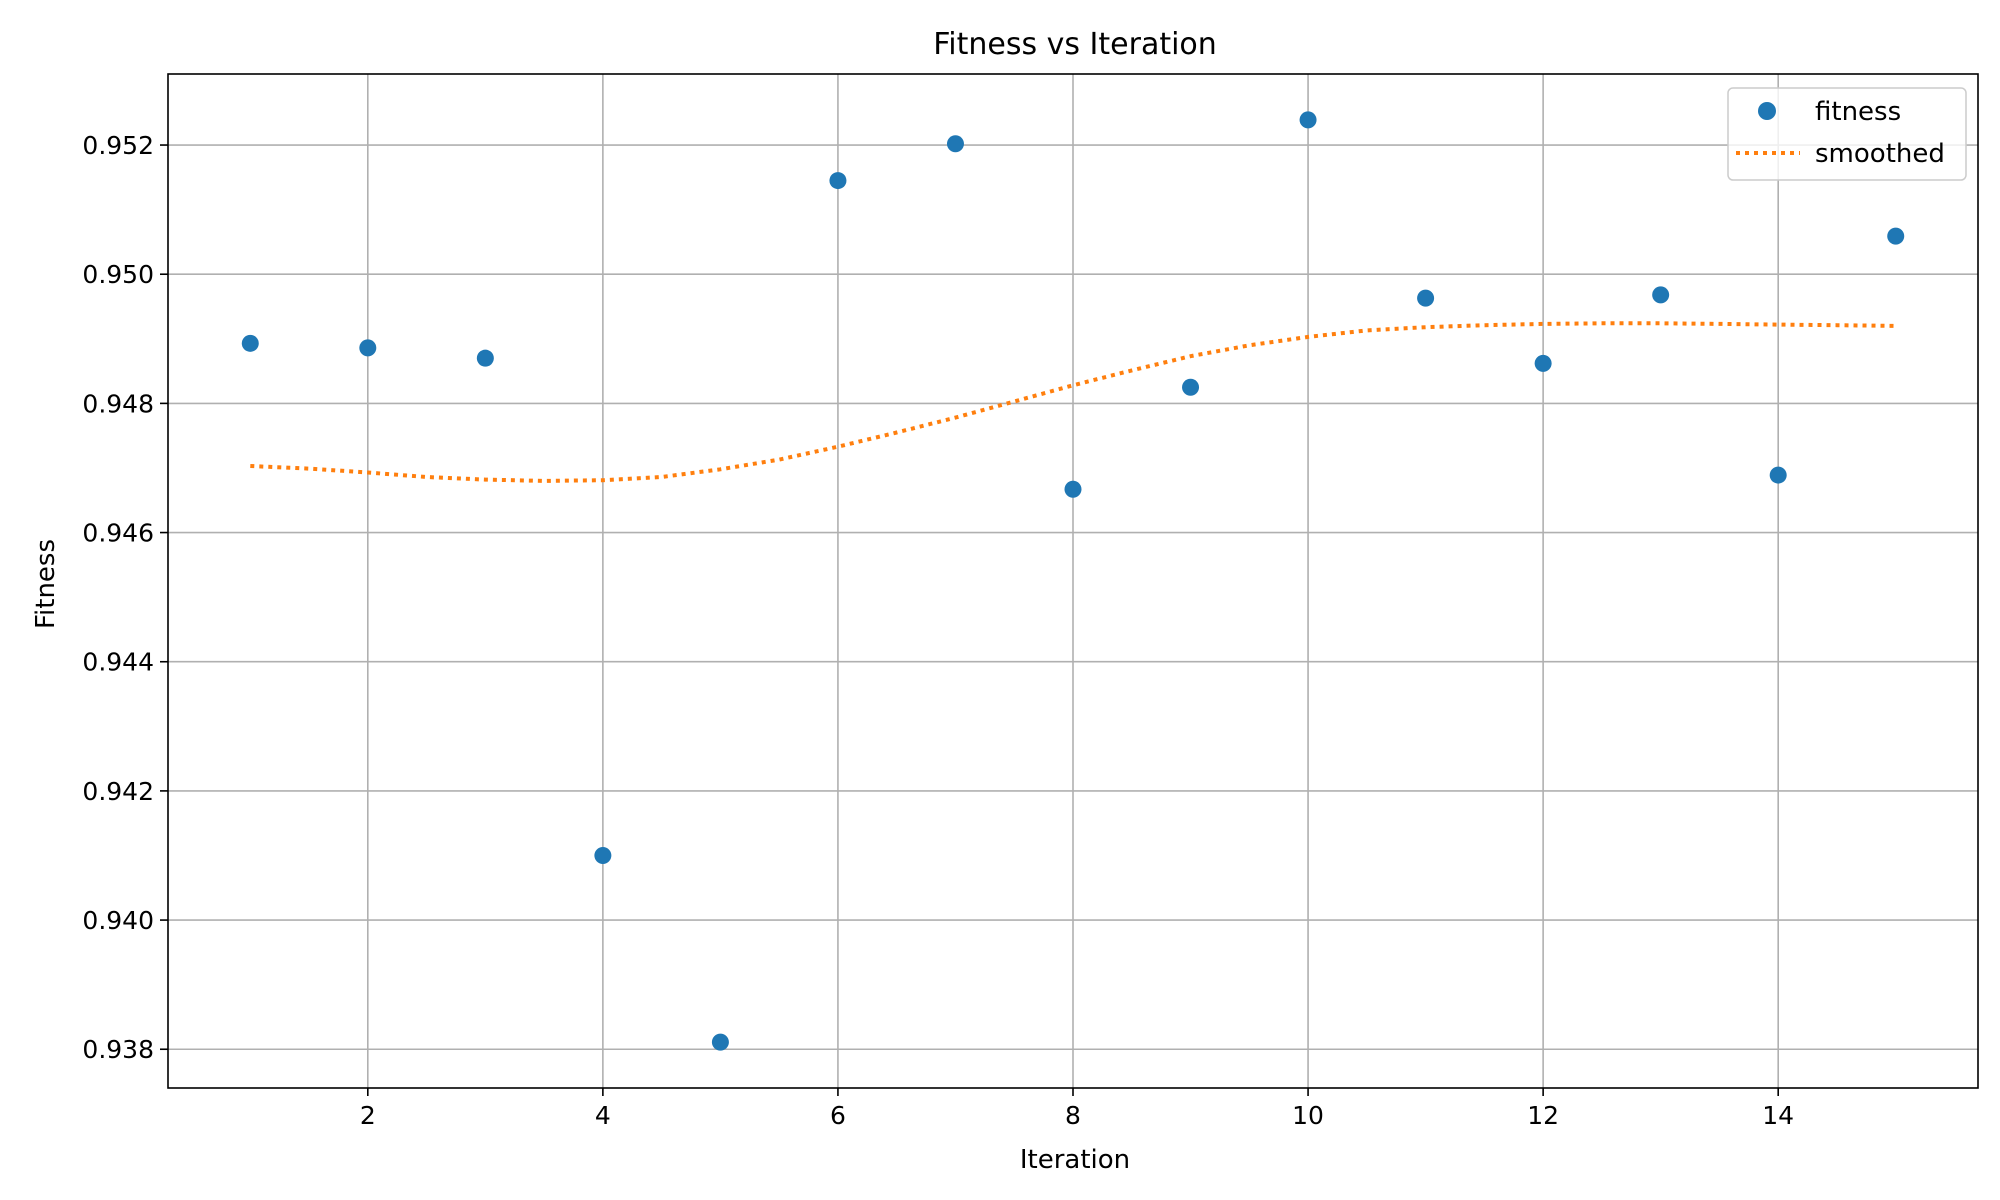 This screenshot has height=1200, width=2000. I want to click on y-tick-label: 0.938, so click(118, 1049).